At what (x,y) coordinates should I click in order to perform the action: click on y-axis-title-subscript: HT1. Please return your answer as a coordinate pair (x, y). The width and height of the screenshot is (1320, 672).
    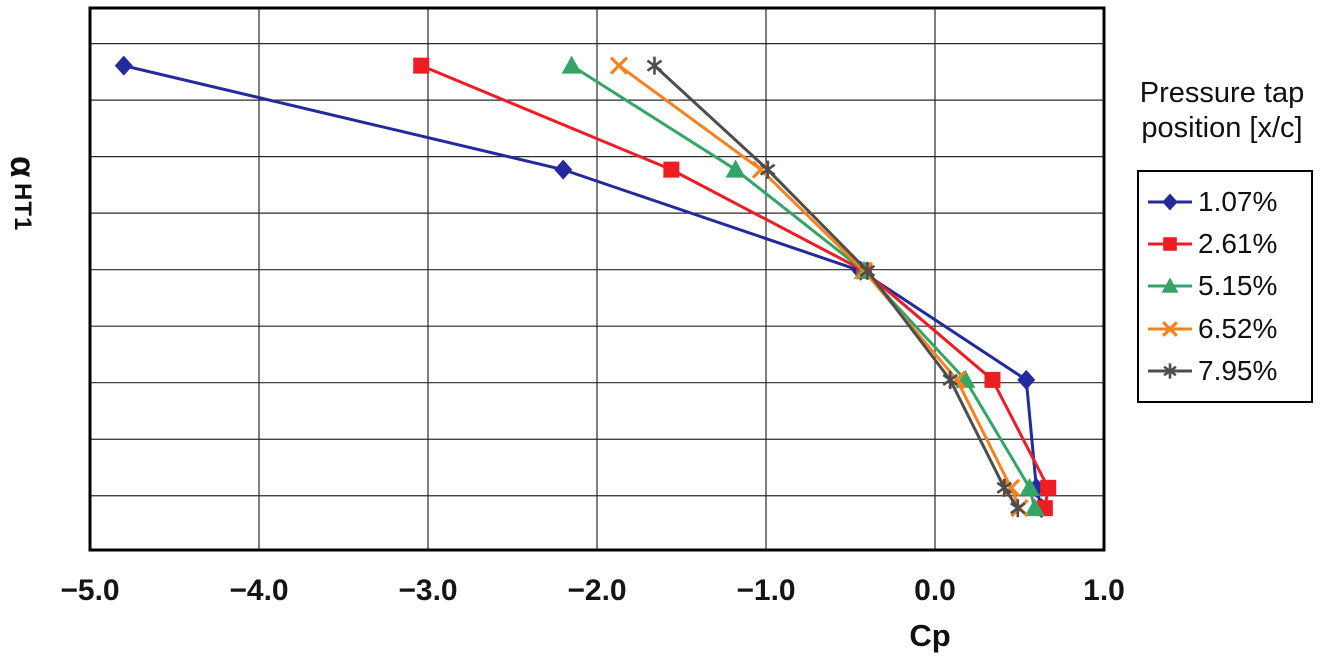
    Looking at the image, I should click on (22, 206).